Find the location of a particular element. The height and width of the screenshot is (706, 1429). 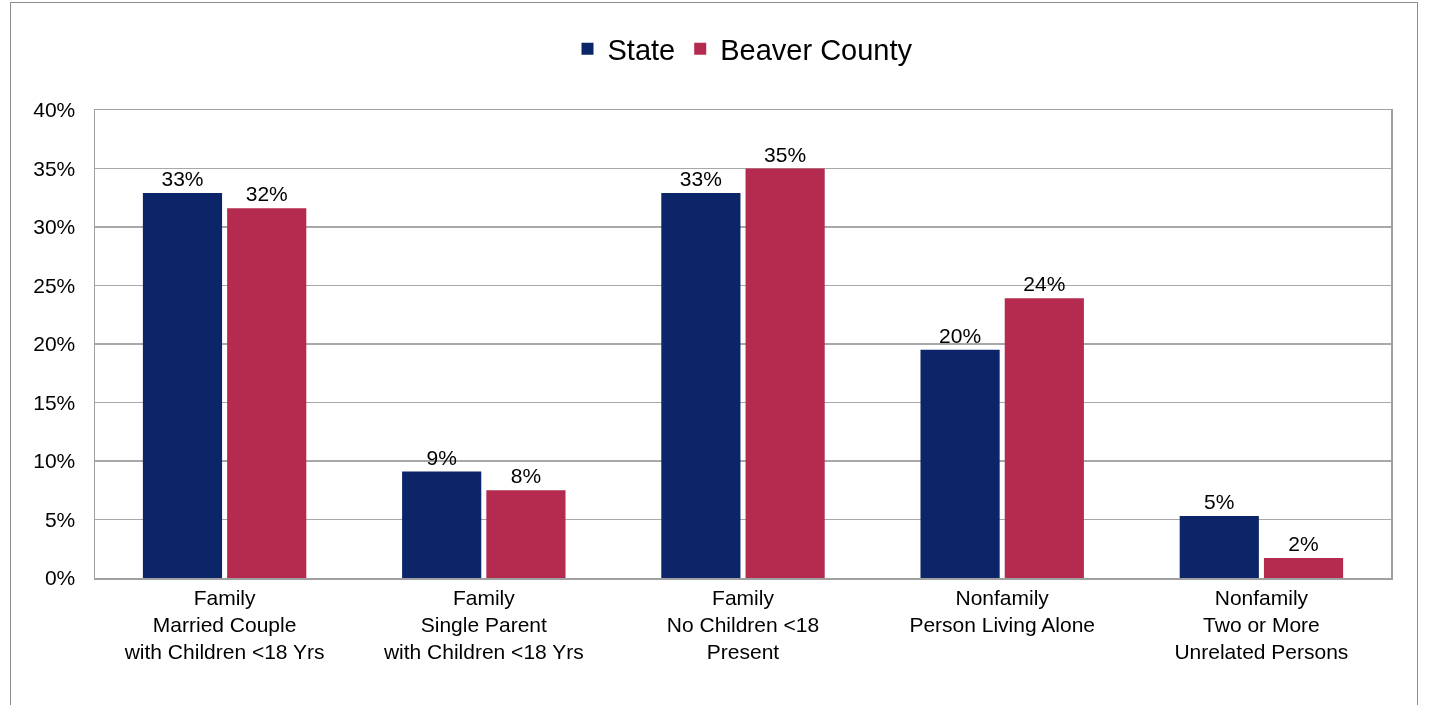

x-tick-label: Nonfamily Person Living Alone is located at coordinates (1002, 610).